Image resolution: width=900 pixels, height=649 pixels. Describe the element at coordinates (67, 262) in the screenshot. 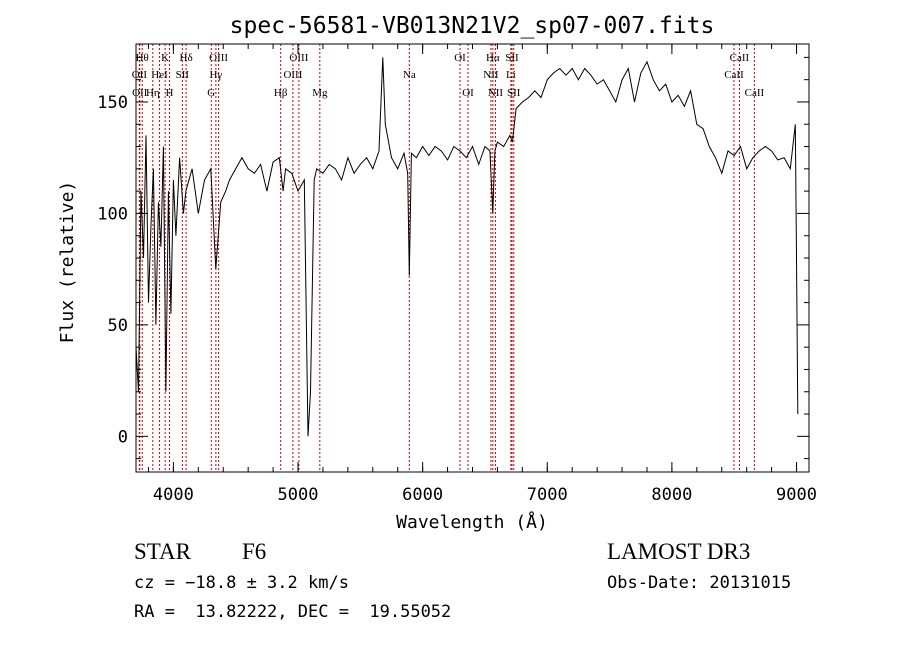

I see `y-axis-label: Flux (relative)` at that location.